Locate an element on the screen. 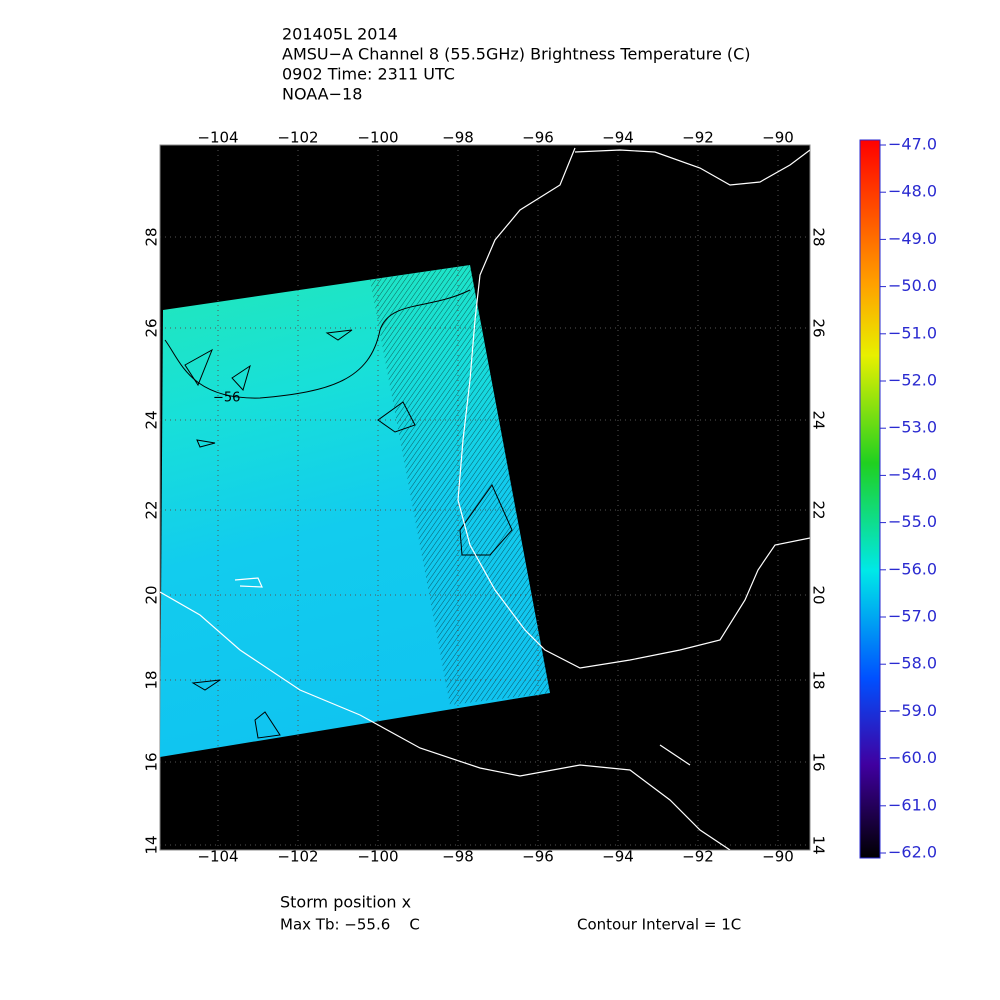 The width and height of the screenshot is (1000, 1000). max-tb: Max Tb: −55.6 C is located at coordinates (350, 925).